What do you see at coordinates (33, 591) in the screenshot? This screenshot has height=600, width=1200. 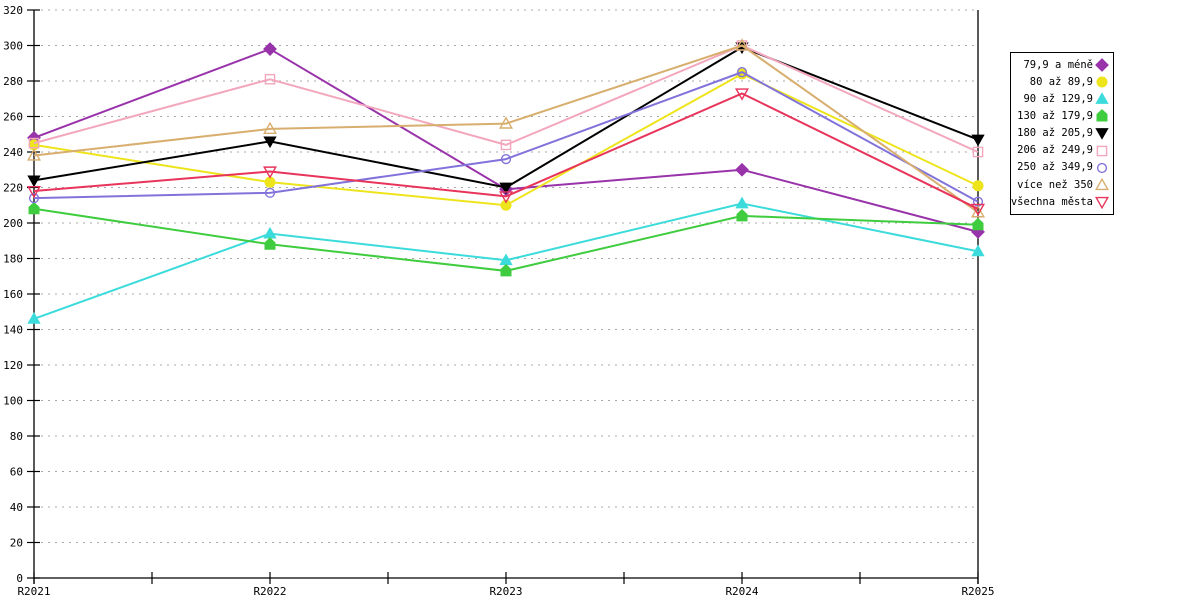 I see `x-tick-label: R2021` at bounding box center [33, 591].